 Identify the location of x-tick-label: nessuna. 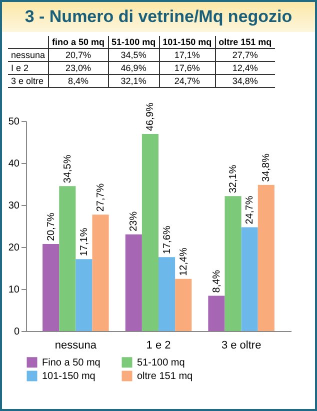
(76, 346).